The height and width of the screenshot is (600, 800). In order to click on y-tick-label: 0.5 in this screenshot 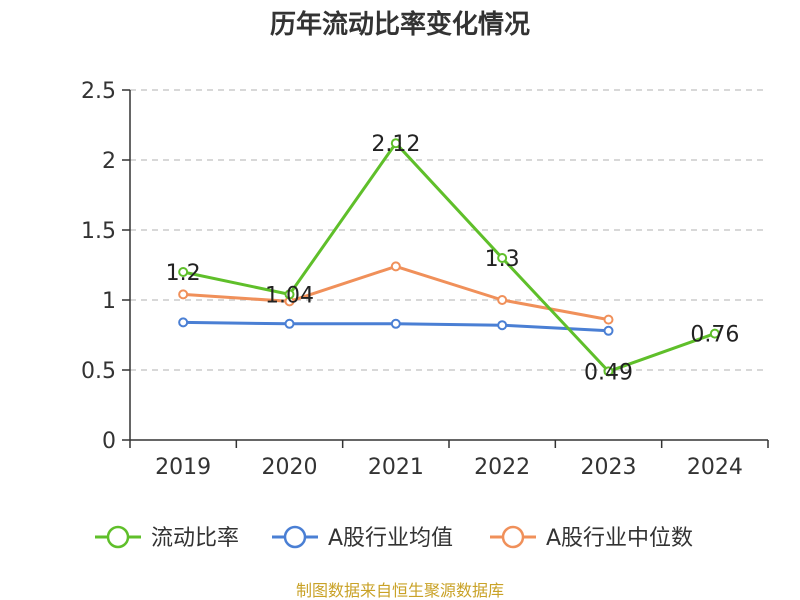, I will do `click(98, 371)`.